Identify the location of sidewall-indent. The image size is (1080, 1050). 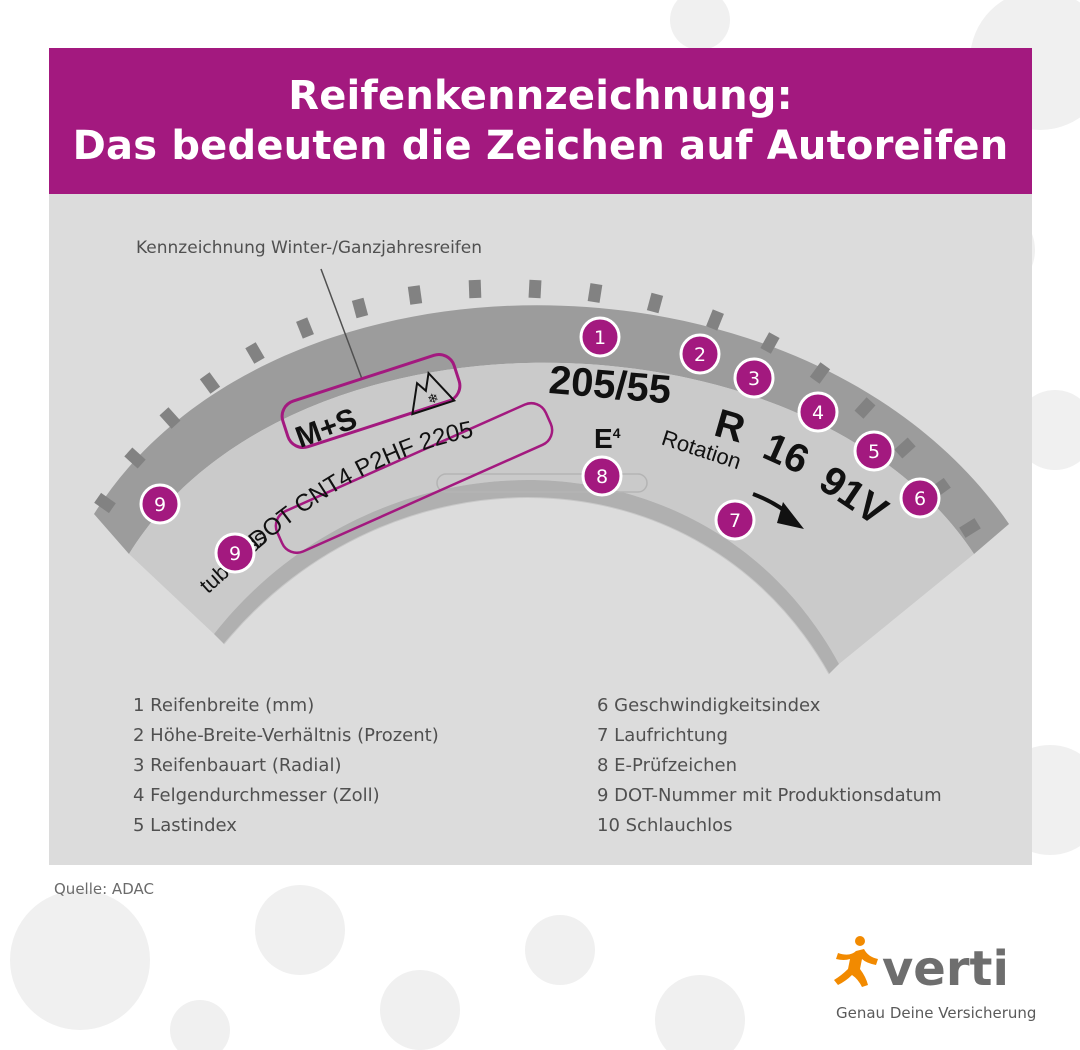
(542, 483).